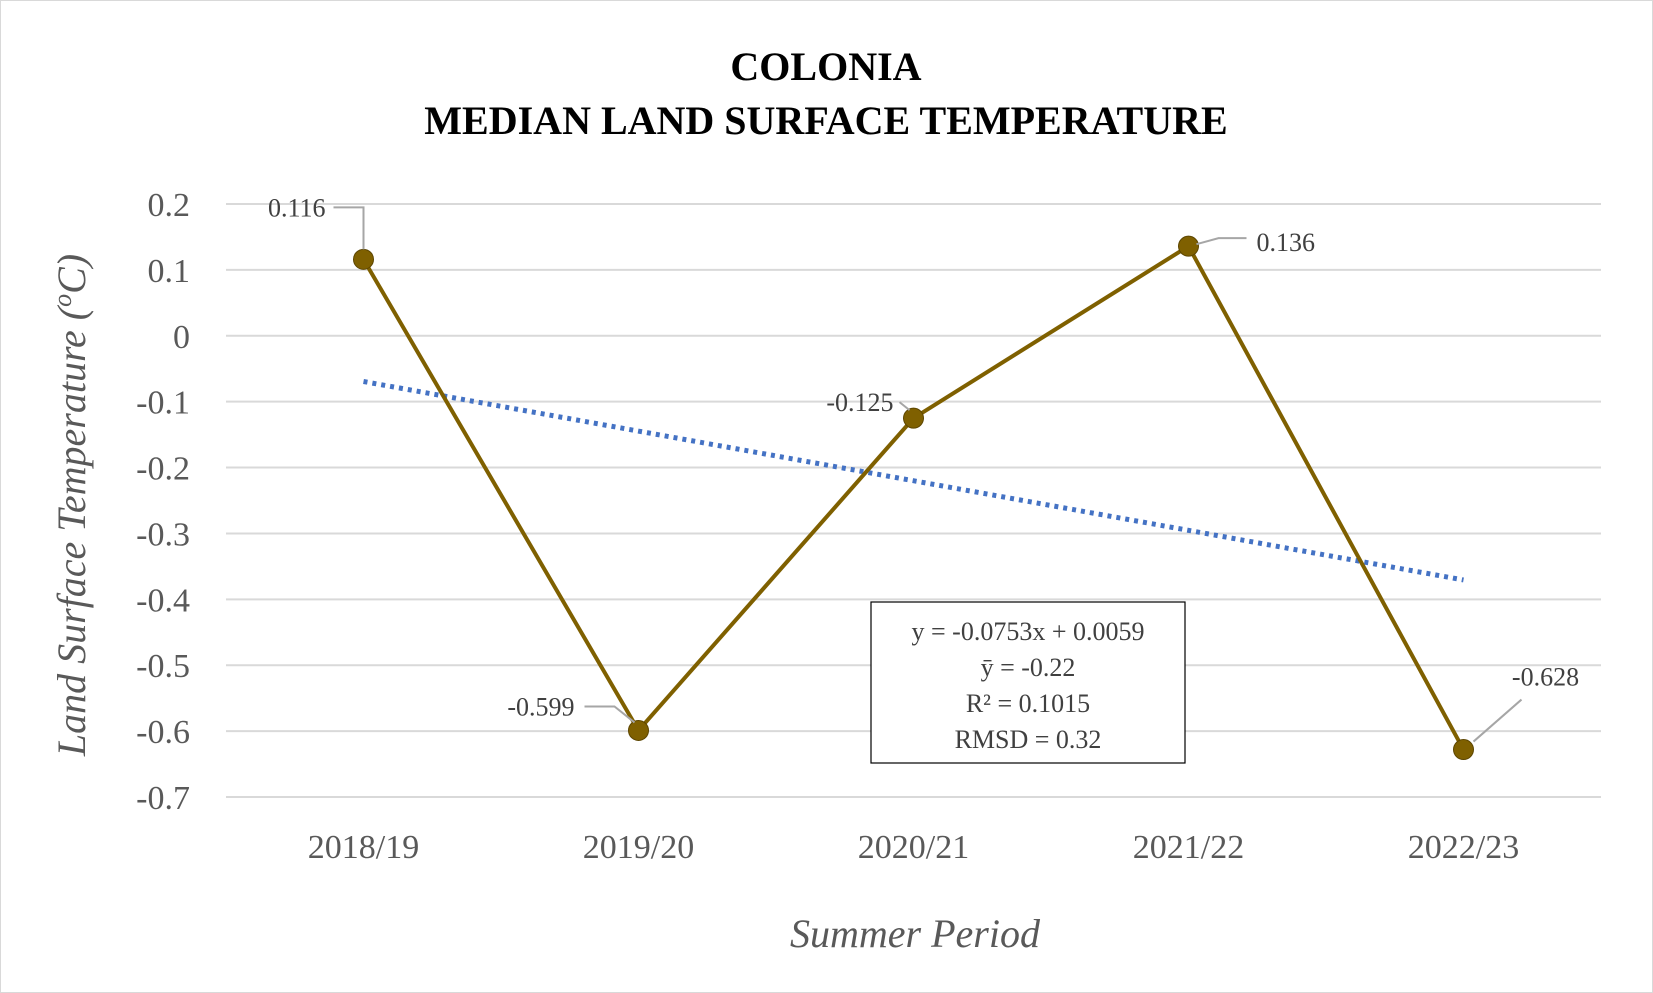 This screenshot has height=993, width=1653. Describe the element at coordinates (859, 402) in the screenshot. I see `data-label: -0.125` at that location.